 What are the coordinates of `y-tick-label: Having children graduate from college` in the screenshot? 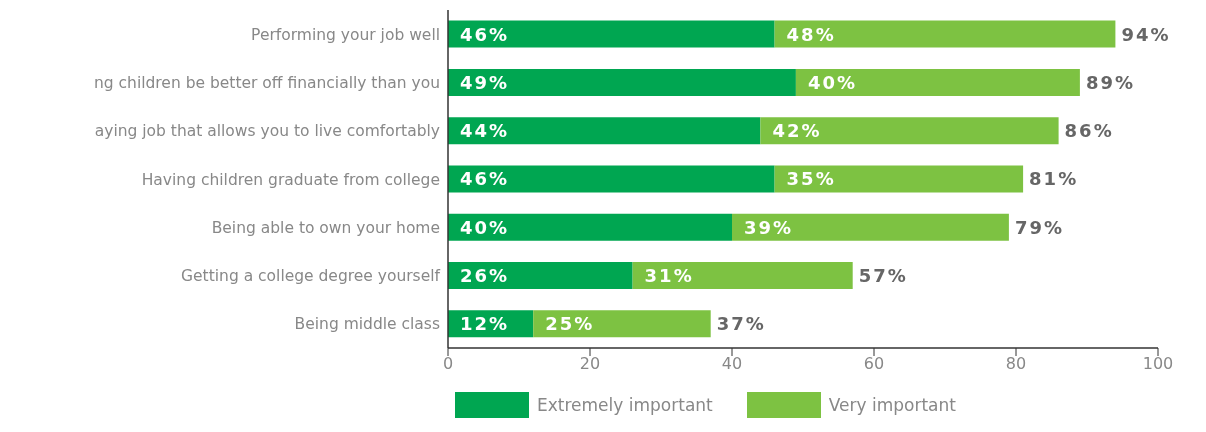 It's located at (290, 179).